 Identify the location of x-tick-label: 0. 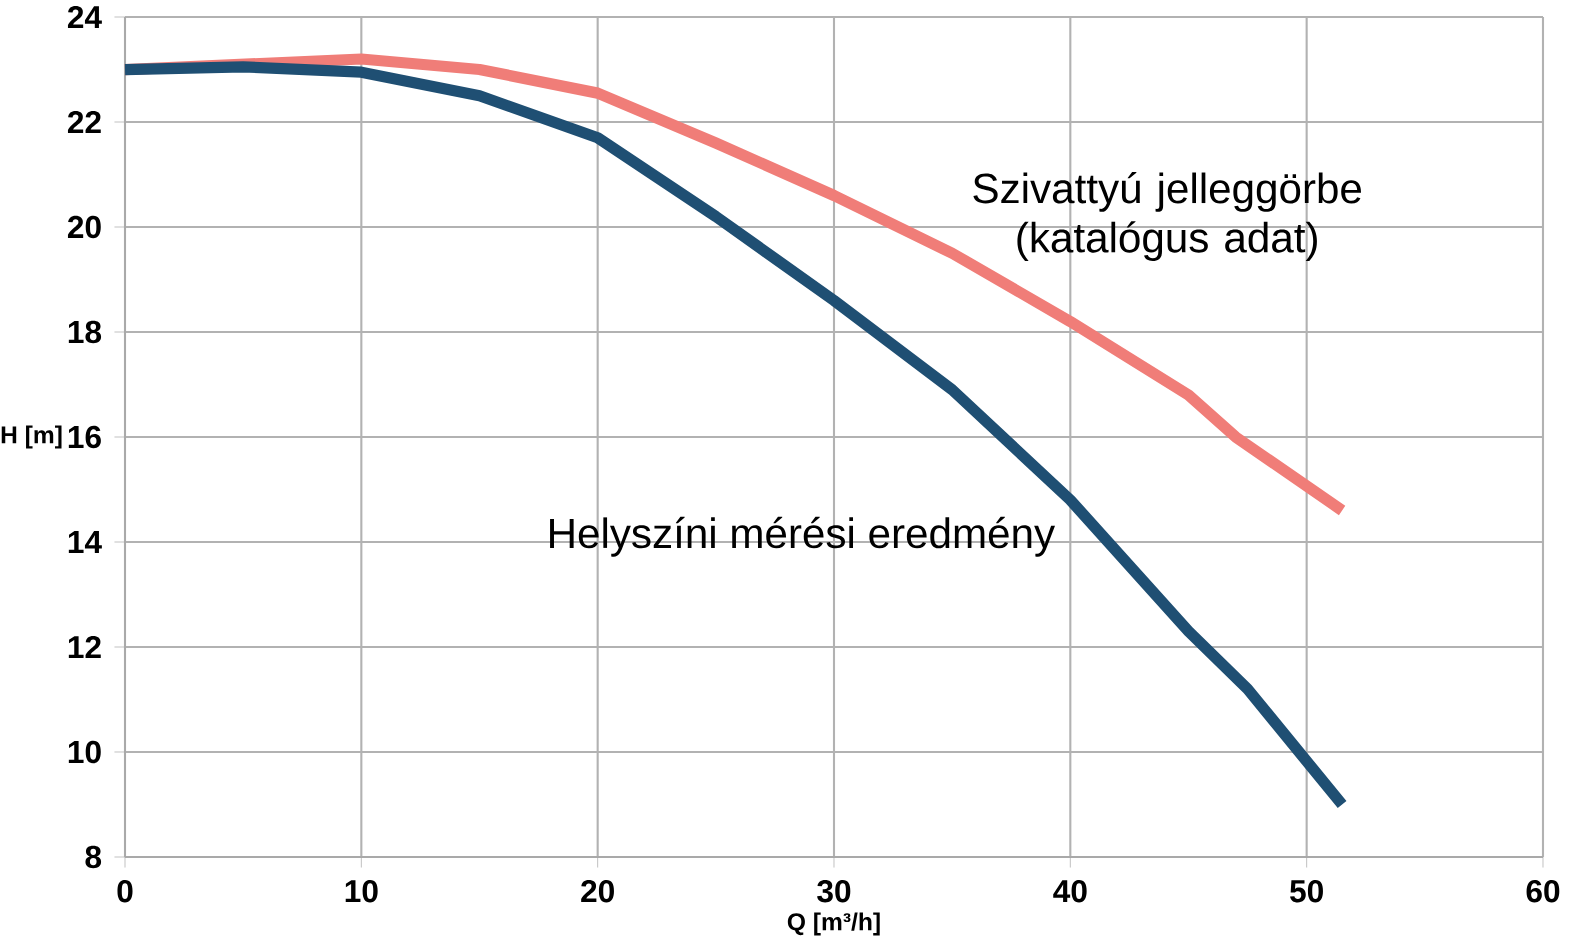
(125, 891).